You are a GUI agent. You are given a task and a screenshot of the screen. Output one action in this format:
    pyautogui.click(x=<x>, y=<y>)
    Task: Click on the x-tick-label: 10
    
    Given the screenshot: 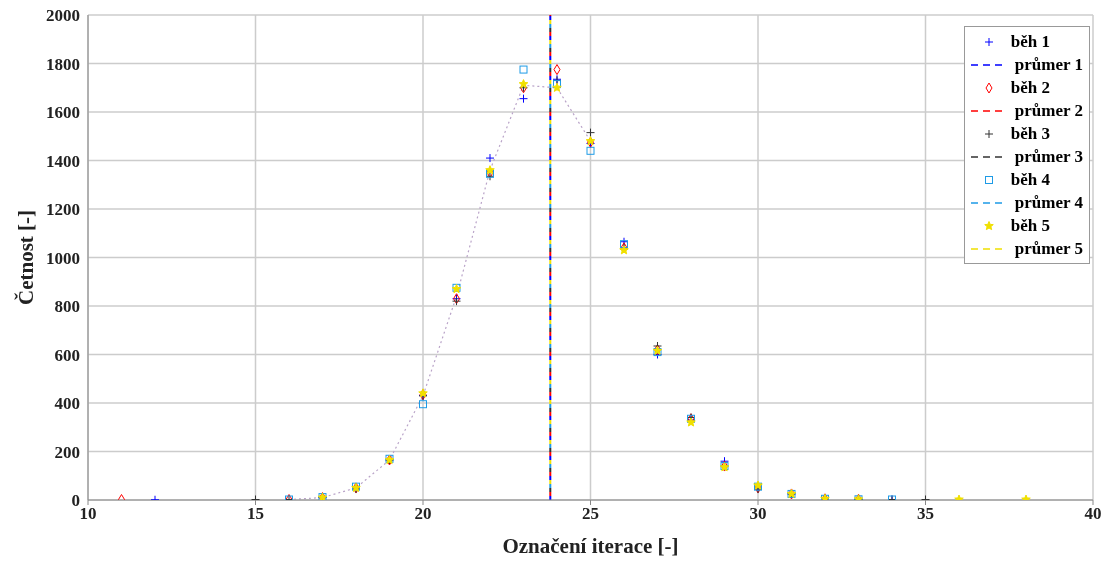 What is the action you would take?
    pyautogui.click(x=88, y=514)
    